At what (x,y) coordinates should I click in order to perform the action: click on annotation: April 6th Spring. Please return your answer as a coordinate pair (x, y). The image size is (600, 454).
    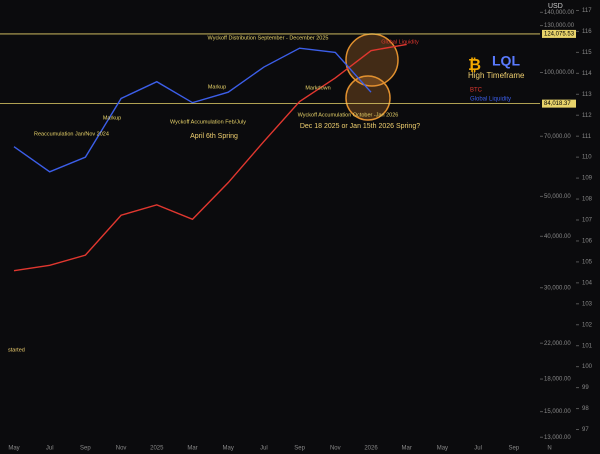
    Looking at the image, I should click on (214, 136).